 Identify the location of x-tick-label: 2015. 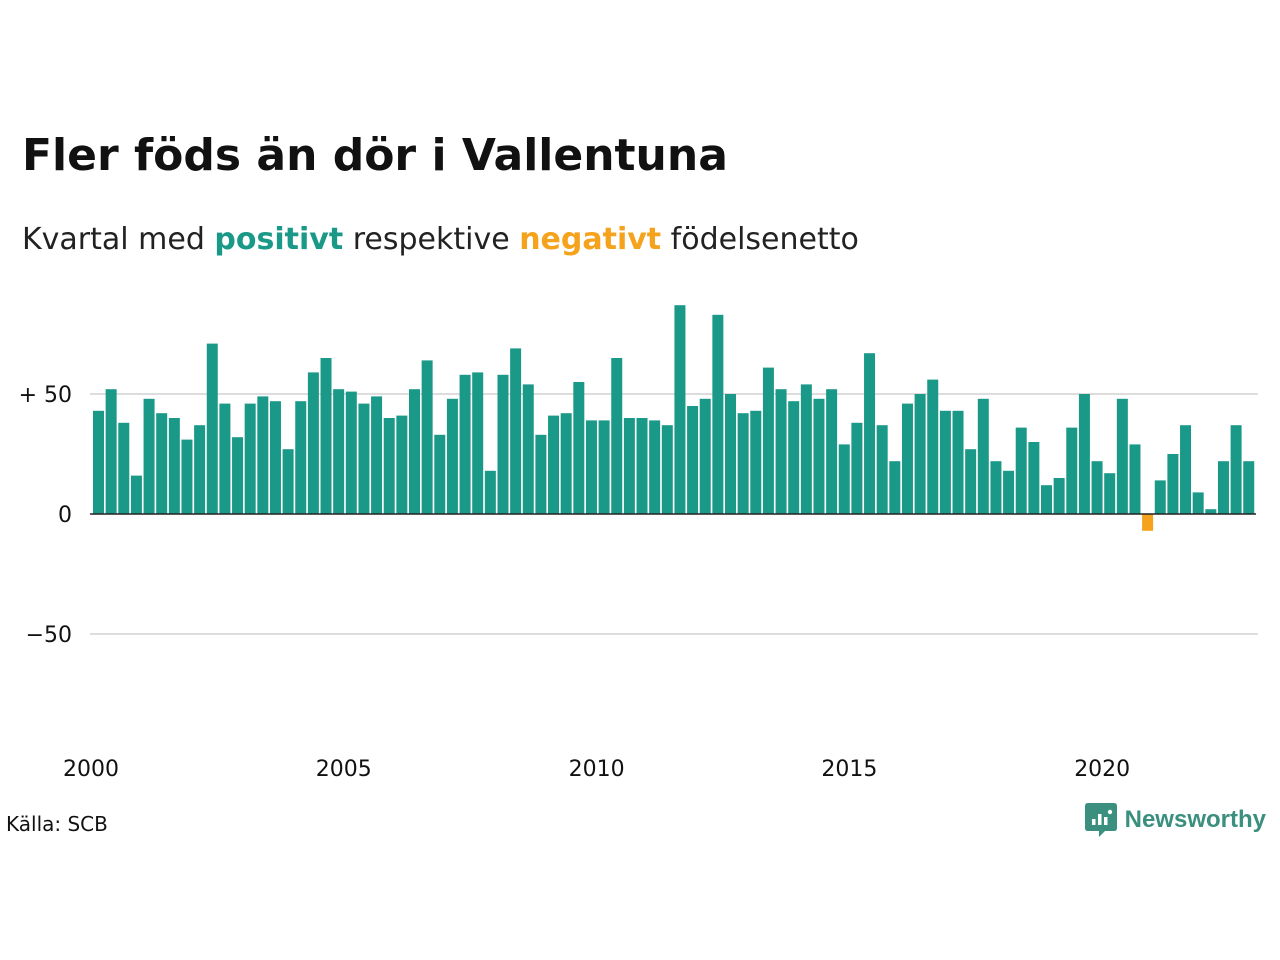
(849, 769).